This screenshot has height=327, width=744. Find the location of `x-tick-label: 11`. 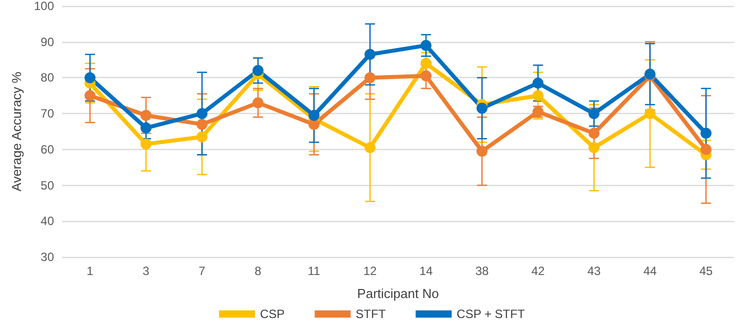

x-tick-label: 11 is located at coordinates (314, 271).